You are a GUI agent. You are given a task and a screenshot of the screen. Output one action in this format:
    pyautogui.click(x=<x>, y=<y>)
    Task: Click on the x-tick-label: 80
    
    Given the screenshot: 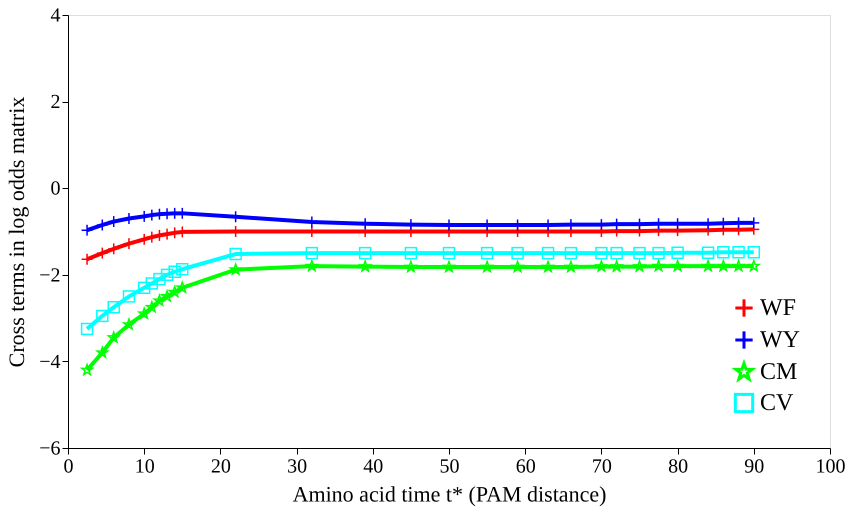 What is the action you would take?
    pyautogui.click(x=678, y=467)
    